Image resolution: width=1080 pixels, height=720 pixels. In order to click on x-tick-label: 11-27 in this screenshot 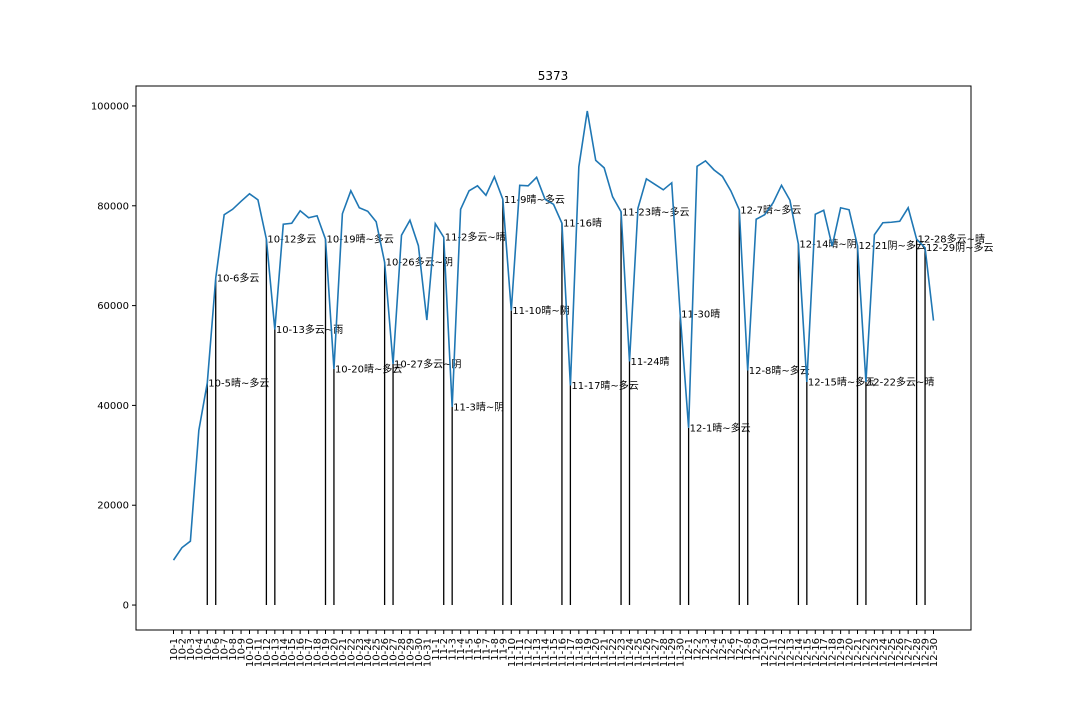, I will do `click(655, 652)`.